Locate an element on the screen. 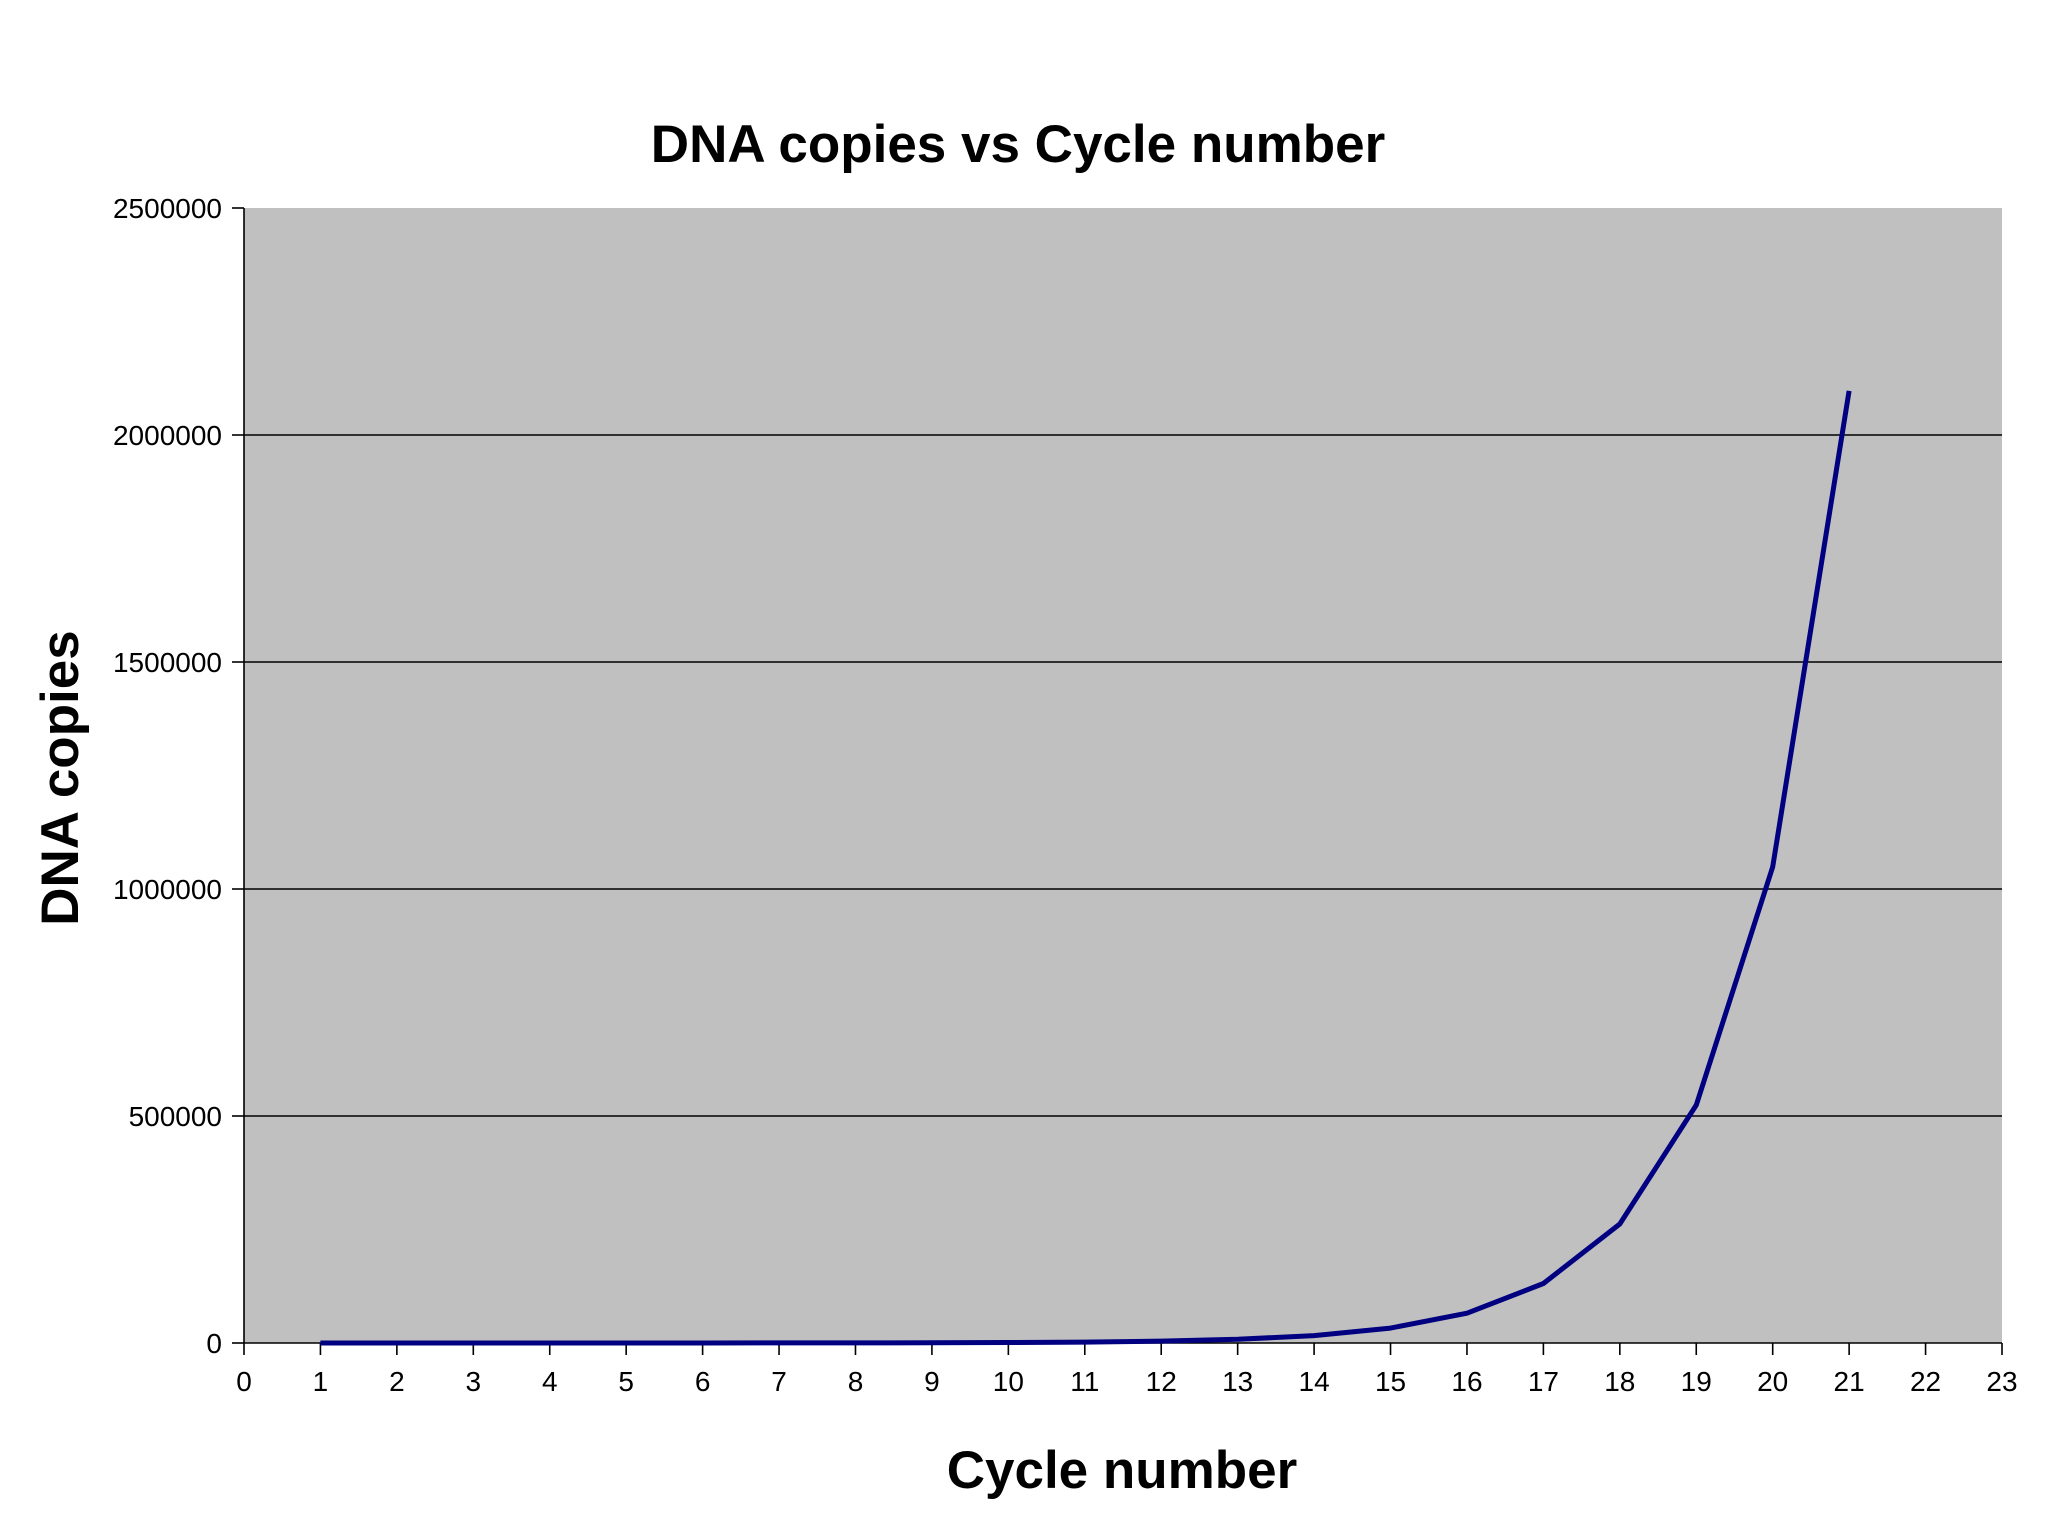  x-tick-label-6: 6 is located at coordinates (703, 1381).